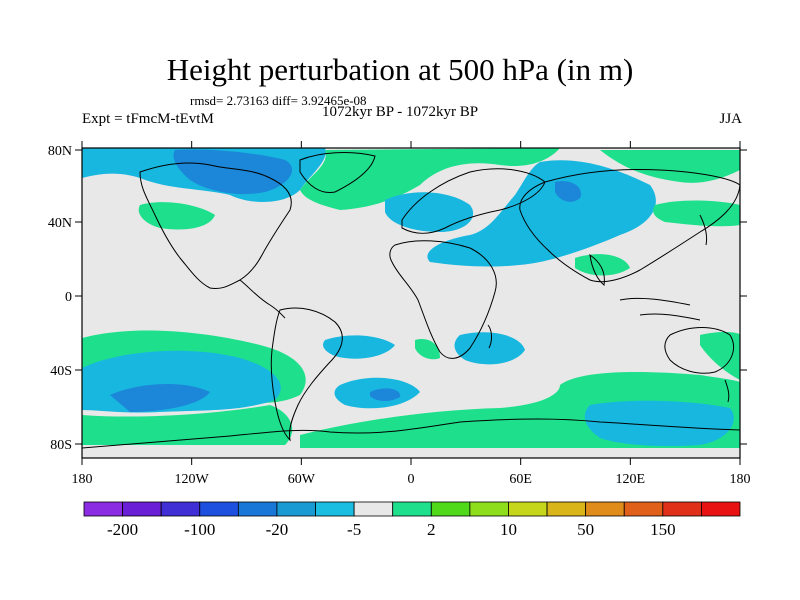 The image size is (800, 600). What do you see at coordinates (262, 299) in the screenshot?
I see `coast-central-america` at bounding box center [262, 299].